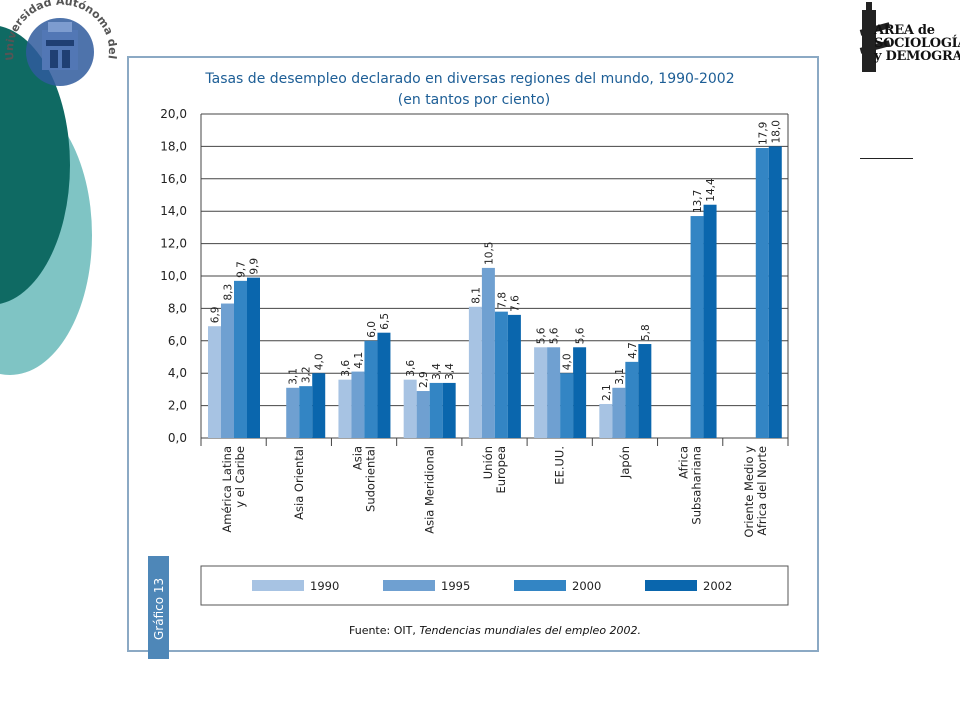 This screenshot has width=960, height=720. I want to click on category-label-line: Africa, so click(684, 462).